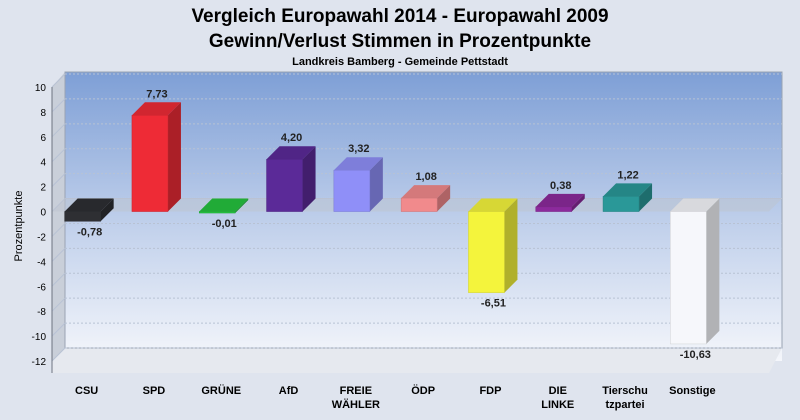 This screenshot has width=800, height=420. Describe the element at coordinates (358, 149) in the screenshot. I see `value-label: 3,32` at that location.